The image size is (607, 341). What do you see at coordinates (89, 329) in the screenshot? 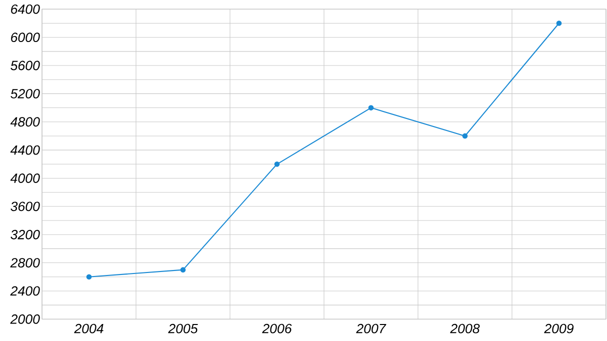
I see `x-tick-label: 2004` at bounding box center [89, 329].